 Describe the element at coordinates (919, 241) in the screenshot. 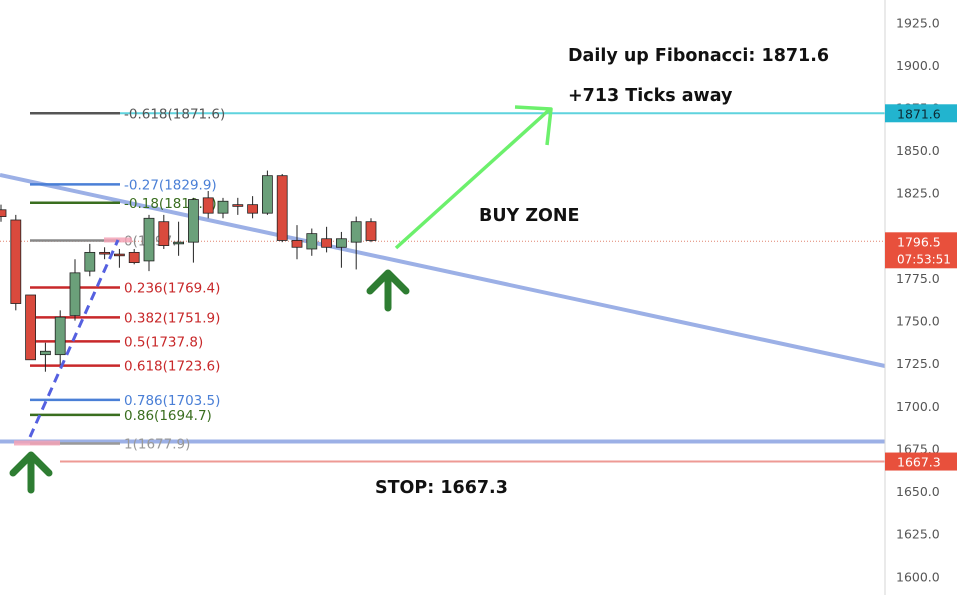

I see `price-tag-label: 1796.5` at that location.